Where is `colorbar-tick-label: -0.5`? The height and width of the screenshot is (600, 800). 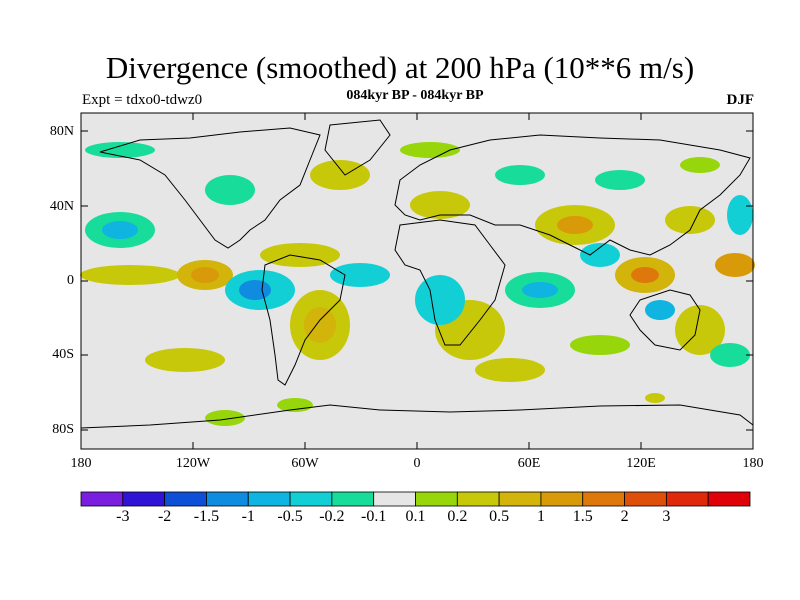 colorbar-tick-label: -0.5 is located at coordinates (290, 516).